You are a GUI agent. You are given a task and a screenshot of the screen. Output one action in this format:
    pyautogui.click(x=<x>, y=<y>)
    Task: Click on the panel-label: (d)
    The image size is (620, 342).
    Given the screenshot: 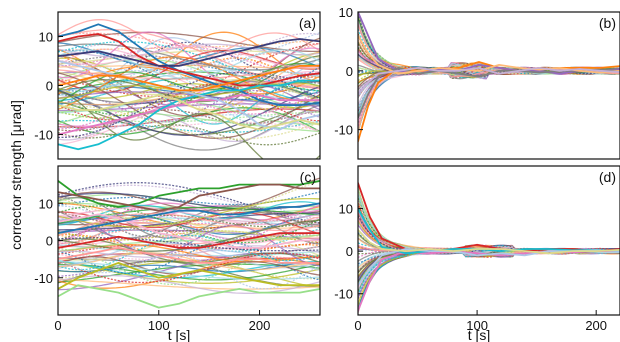 What is the action you would take?
    pyautogui.click(x=607, y=177)
    